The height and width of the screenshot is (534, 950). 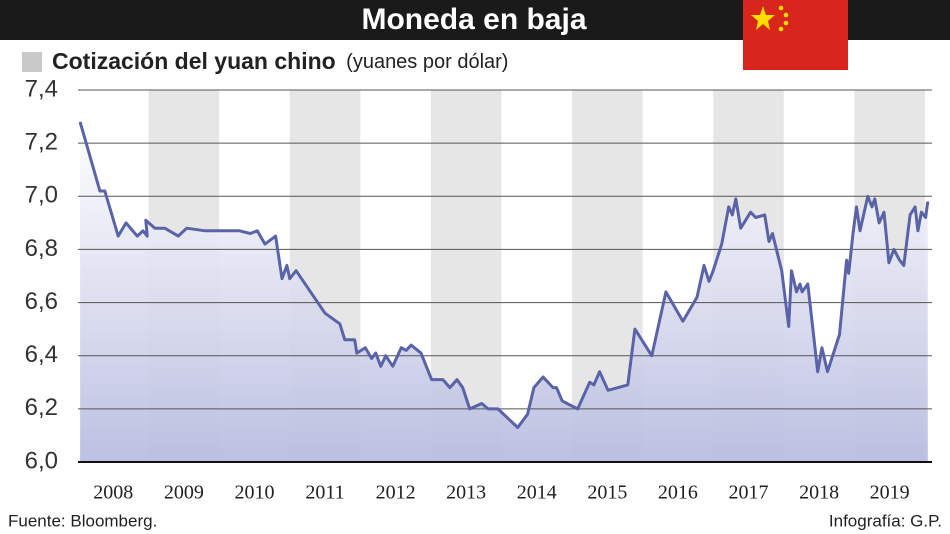 I want to click on subtitle-marker, so click(x=32, y=62).